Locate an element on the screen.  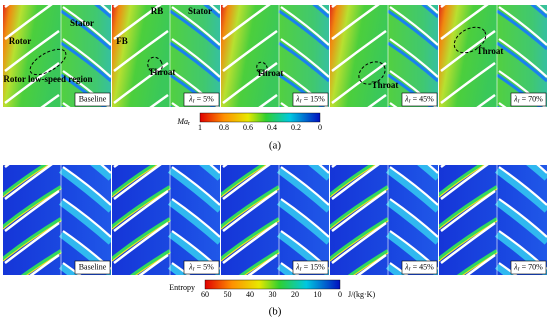
colorbar-tick: 30 is located at coordinates (273, 294).